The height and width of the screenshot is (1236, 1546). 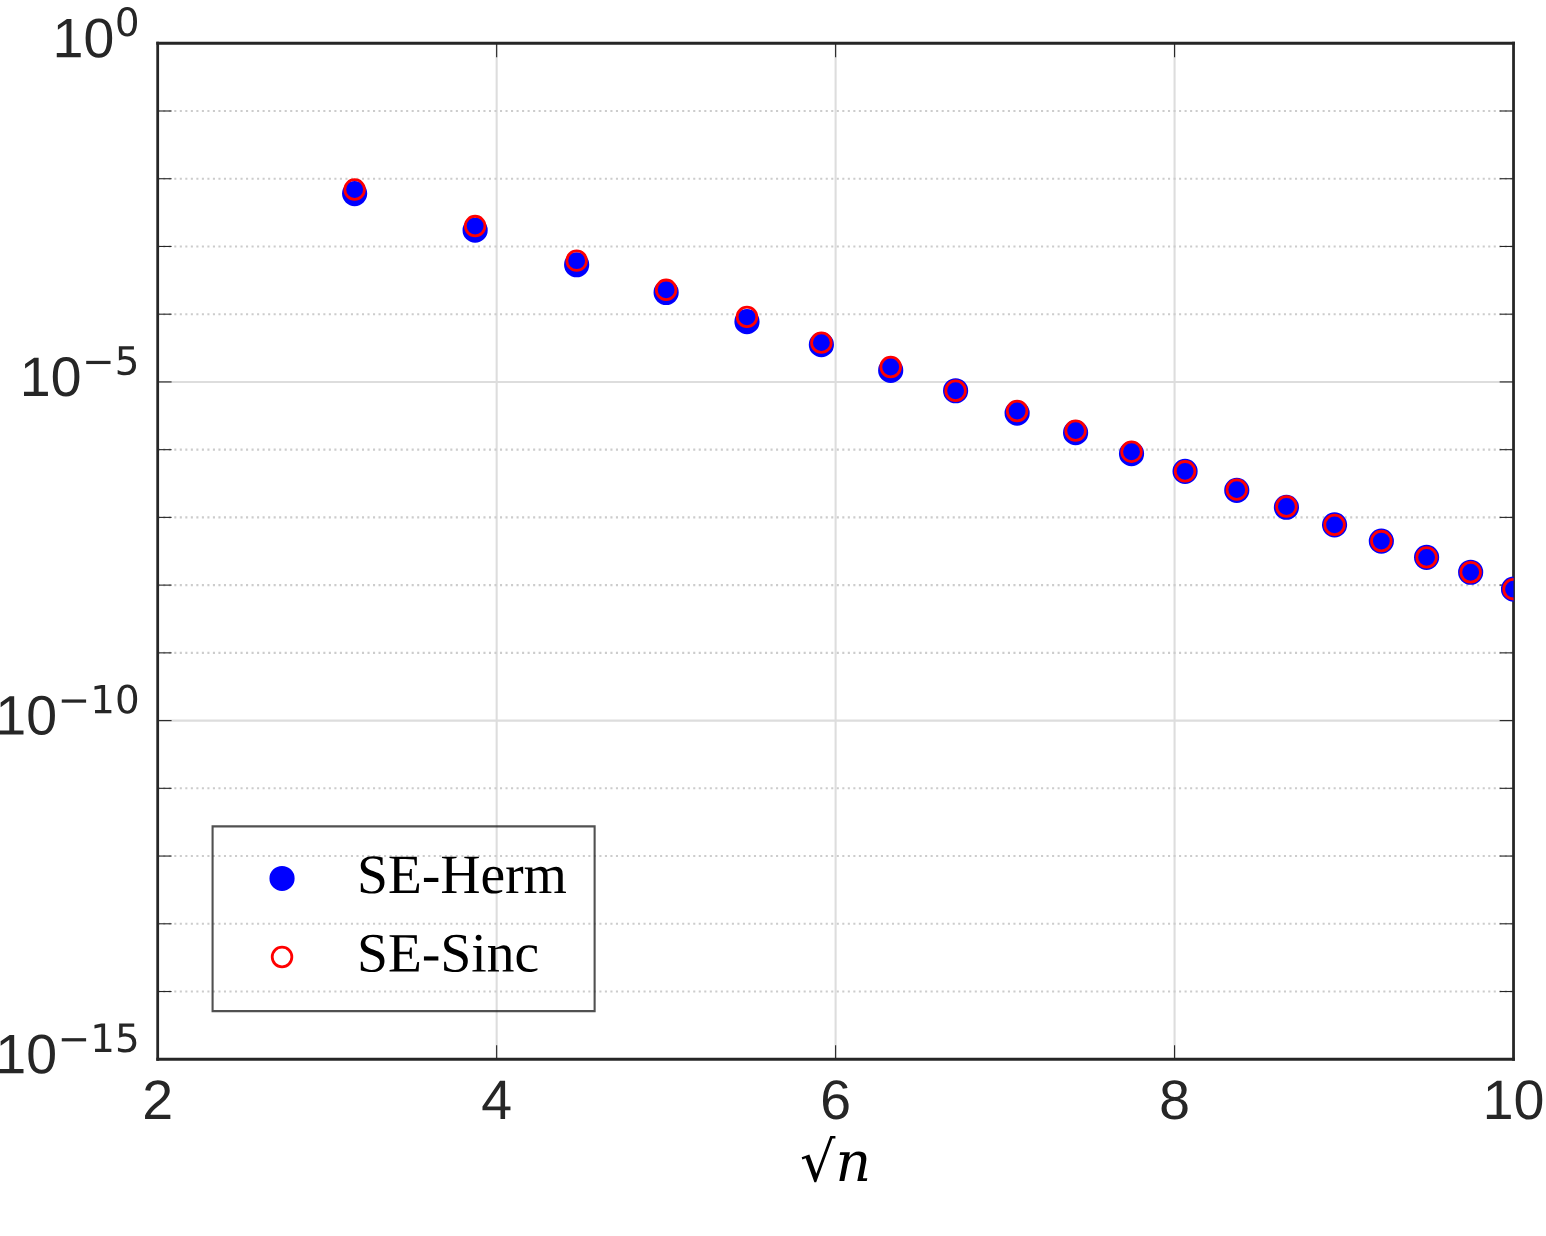 What do you see at coordinates (80, 371) in the screenshot?
I see `y-tick-label: 10$^{−5}$` at bounding box center [80, 371].